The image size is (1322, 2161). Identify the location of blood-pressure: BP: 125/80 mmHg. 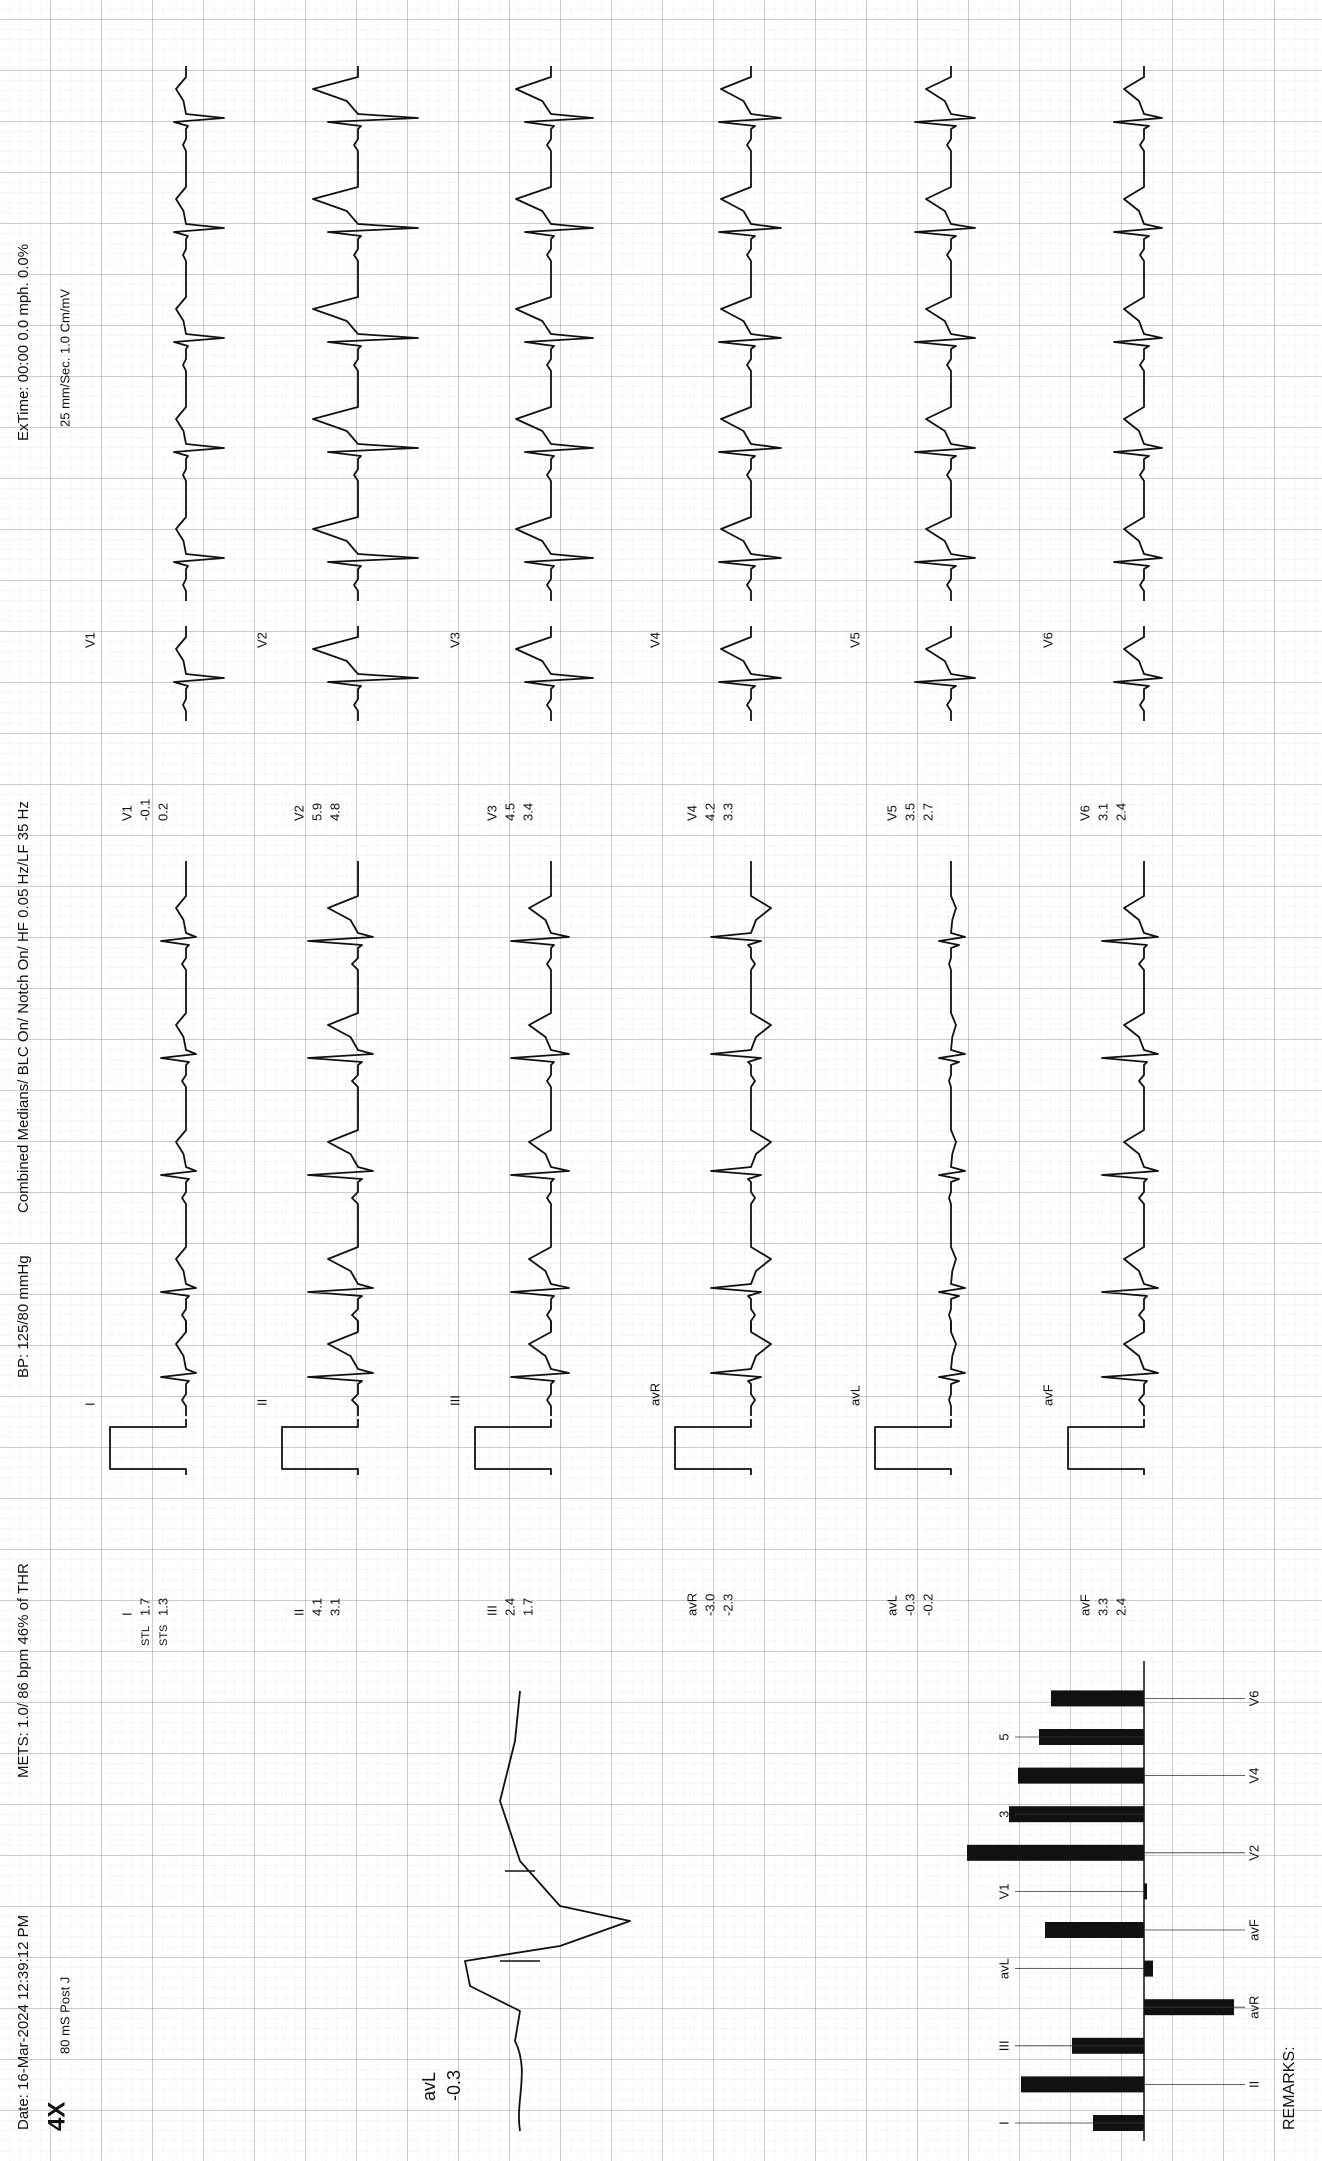
(23, 1316).